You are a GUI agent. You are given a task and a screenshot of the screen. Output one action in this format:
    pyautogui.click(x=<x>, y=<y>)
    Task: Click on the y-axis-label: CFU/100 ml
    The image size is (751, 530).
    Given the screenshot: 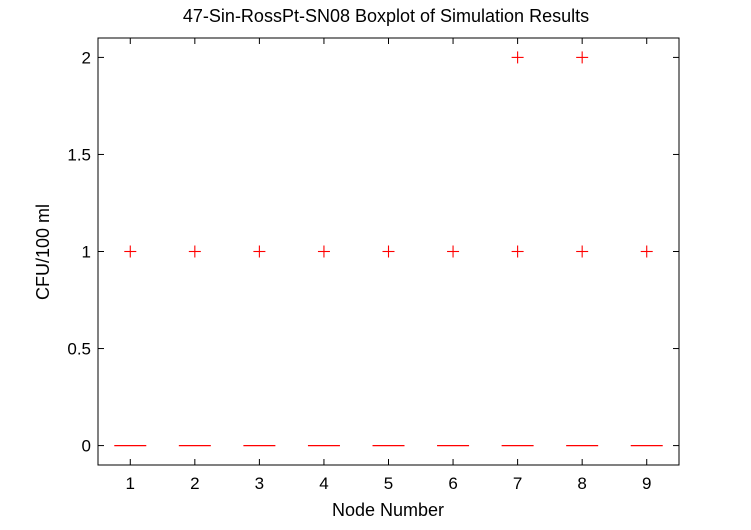 What is the action you would take?
    pyautogui.click(x=43, y=252)
    